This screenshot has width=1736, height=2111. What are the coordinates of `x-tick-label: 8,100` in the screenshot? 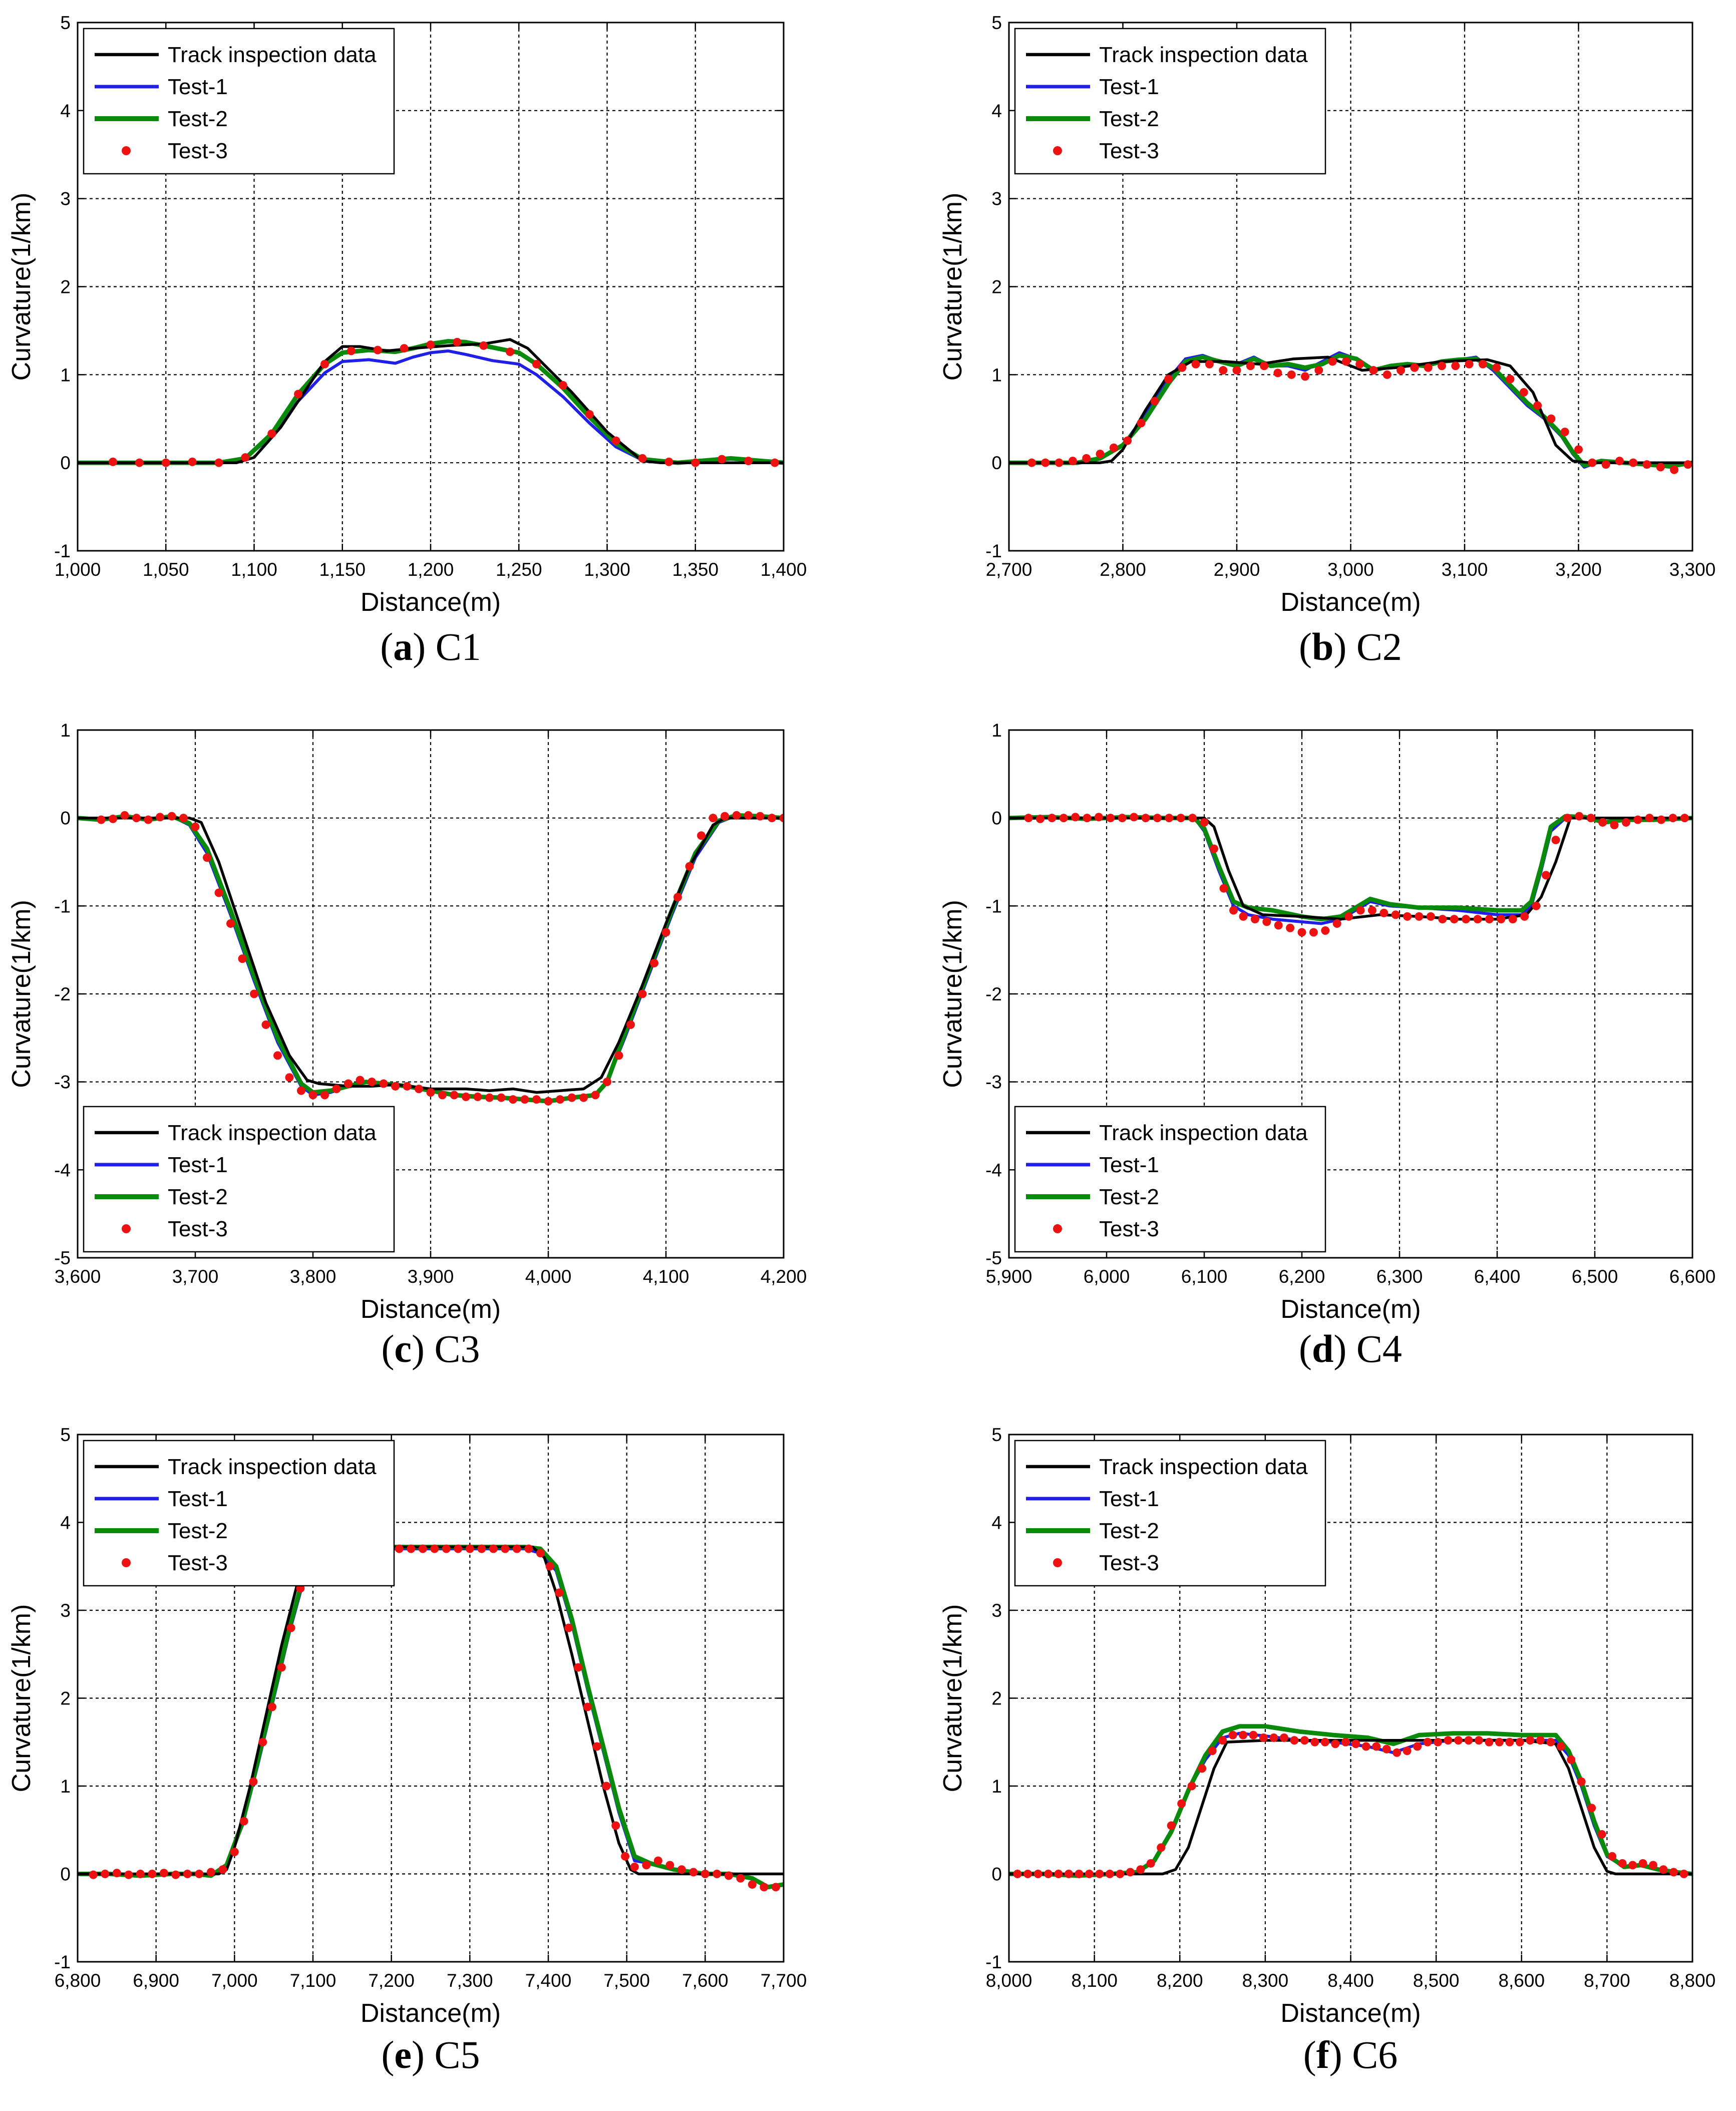 It's located at (1095, 1981).